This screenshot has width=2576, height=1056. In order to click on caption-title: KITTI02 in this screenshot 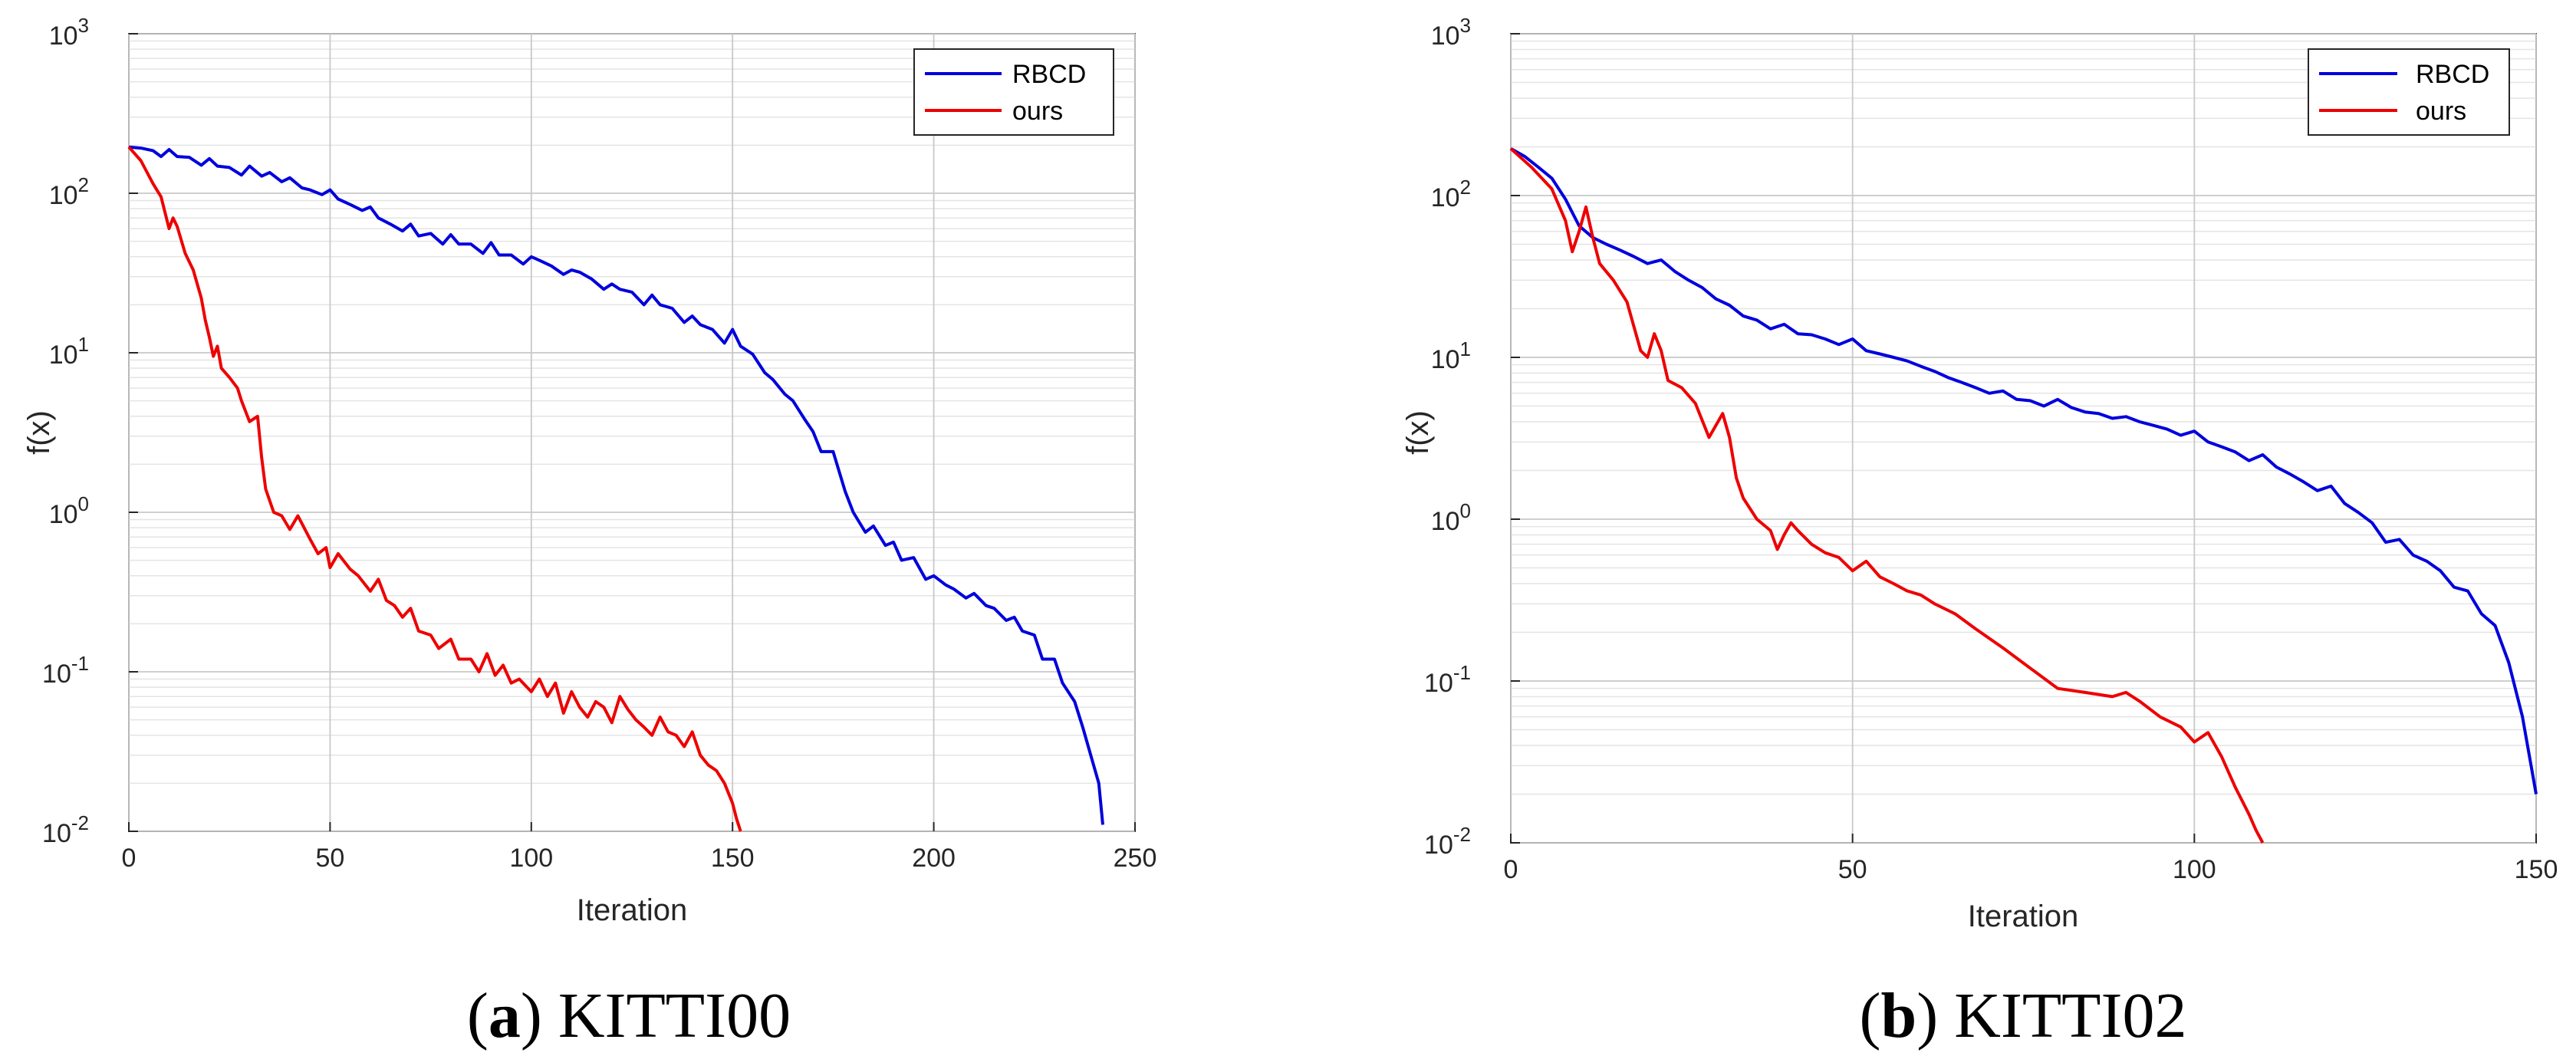, I will do `click(2070, 1015)`.